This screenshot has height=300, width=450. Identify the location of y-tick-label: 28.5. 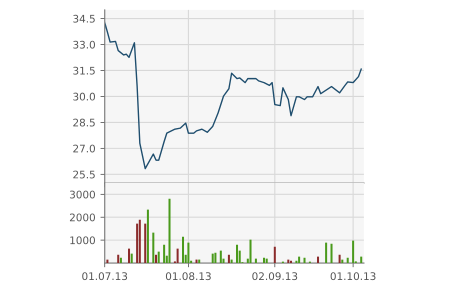
(84, 122).